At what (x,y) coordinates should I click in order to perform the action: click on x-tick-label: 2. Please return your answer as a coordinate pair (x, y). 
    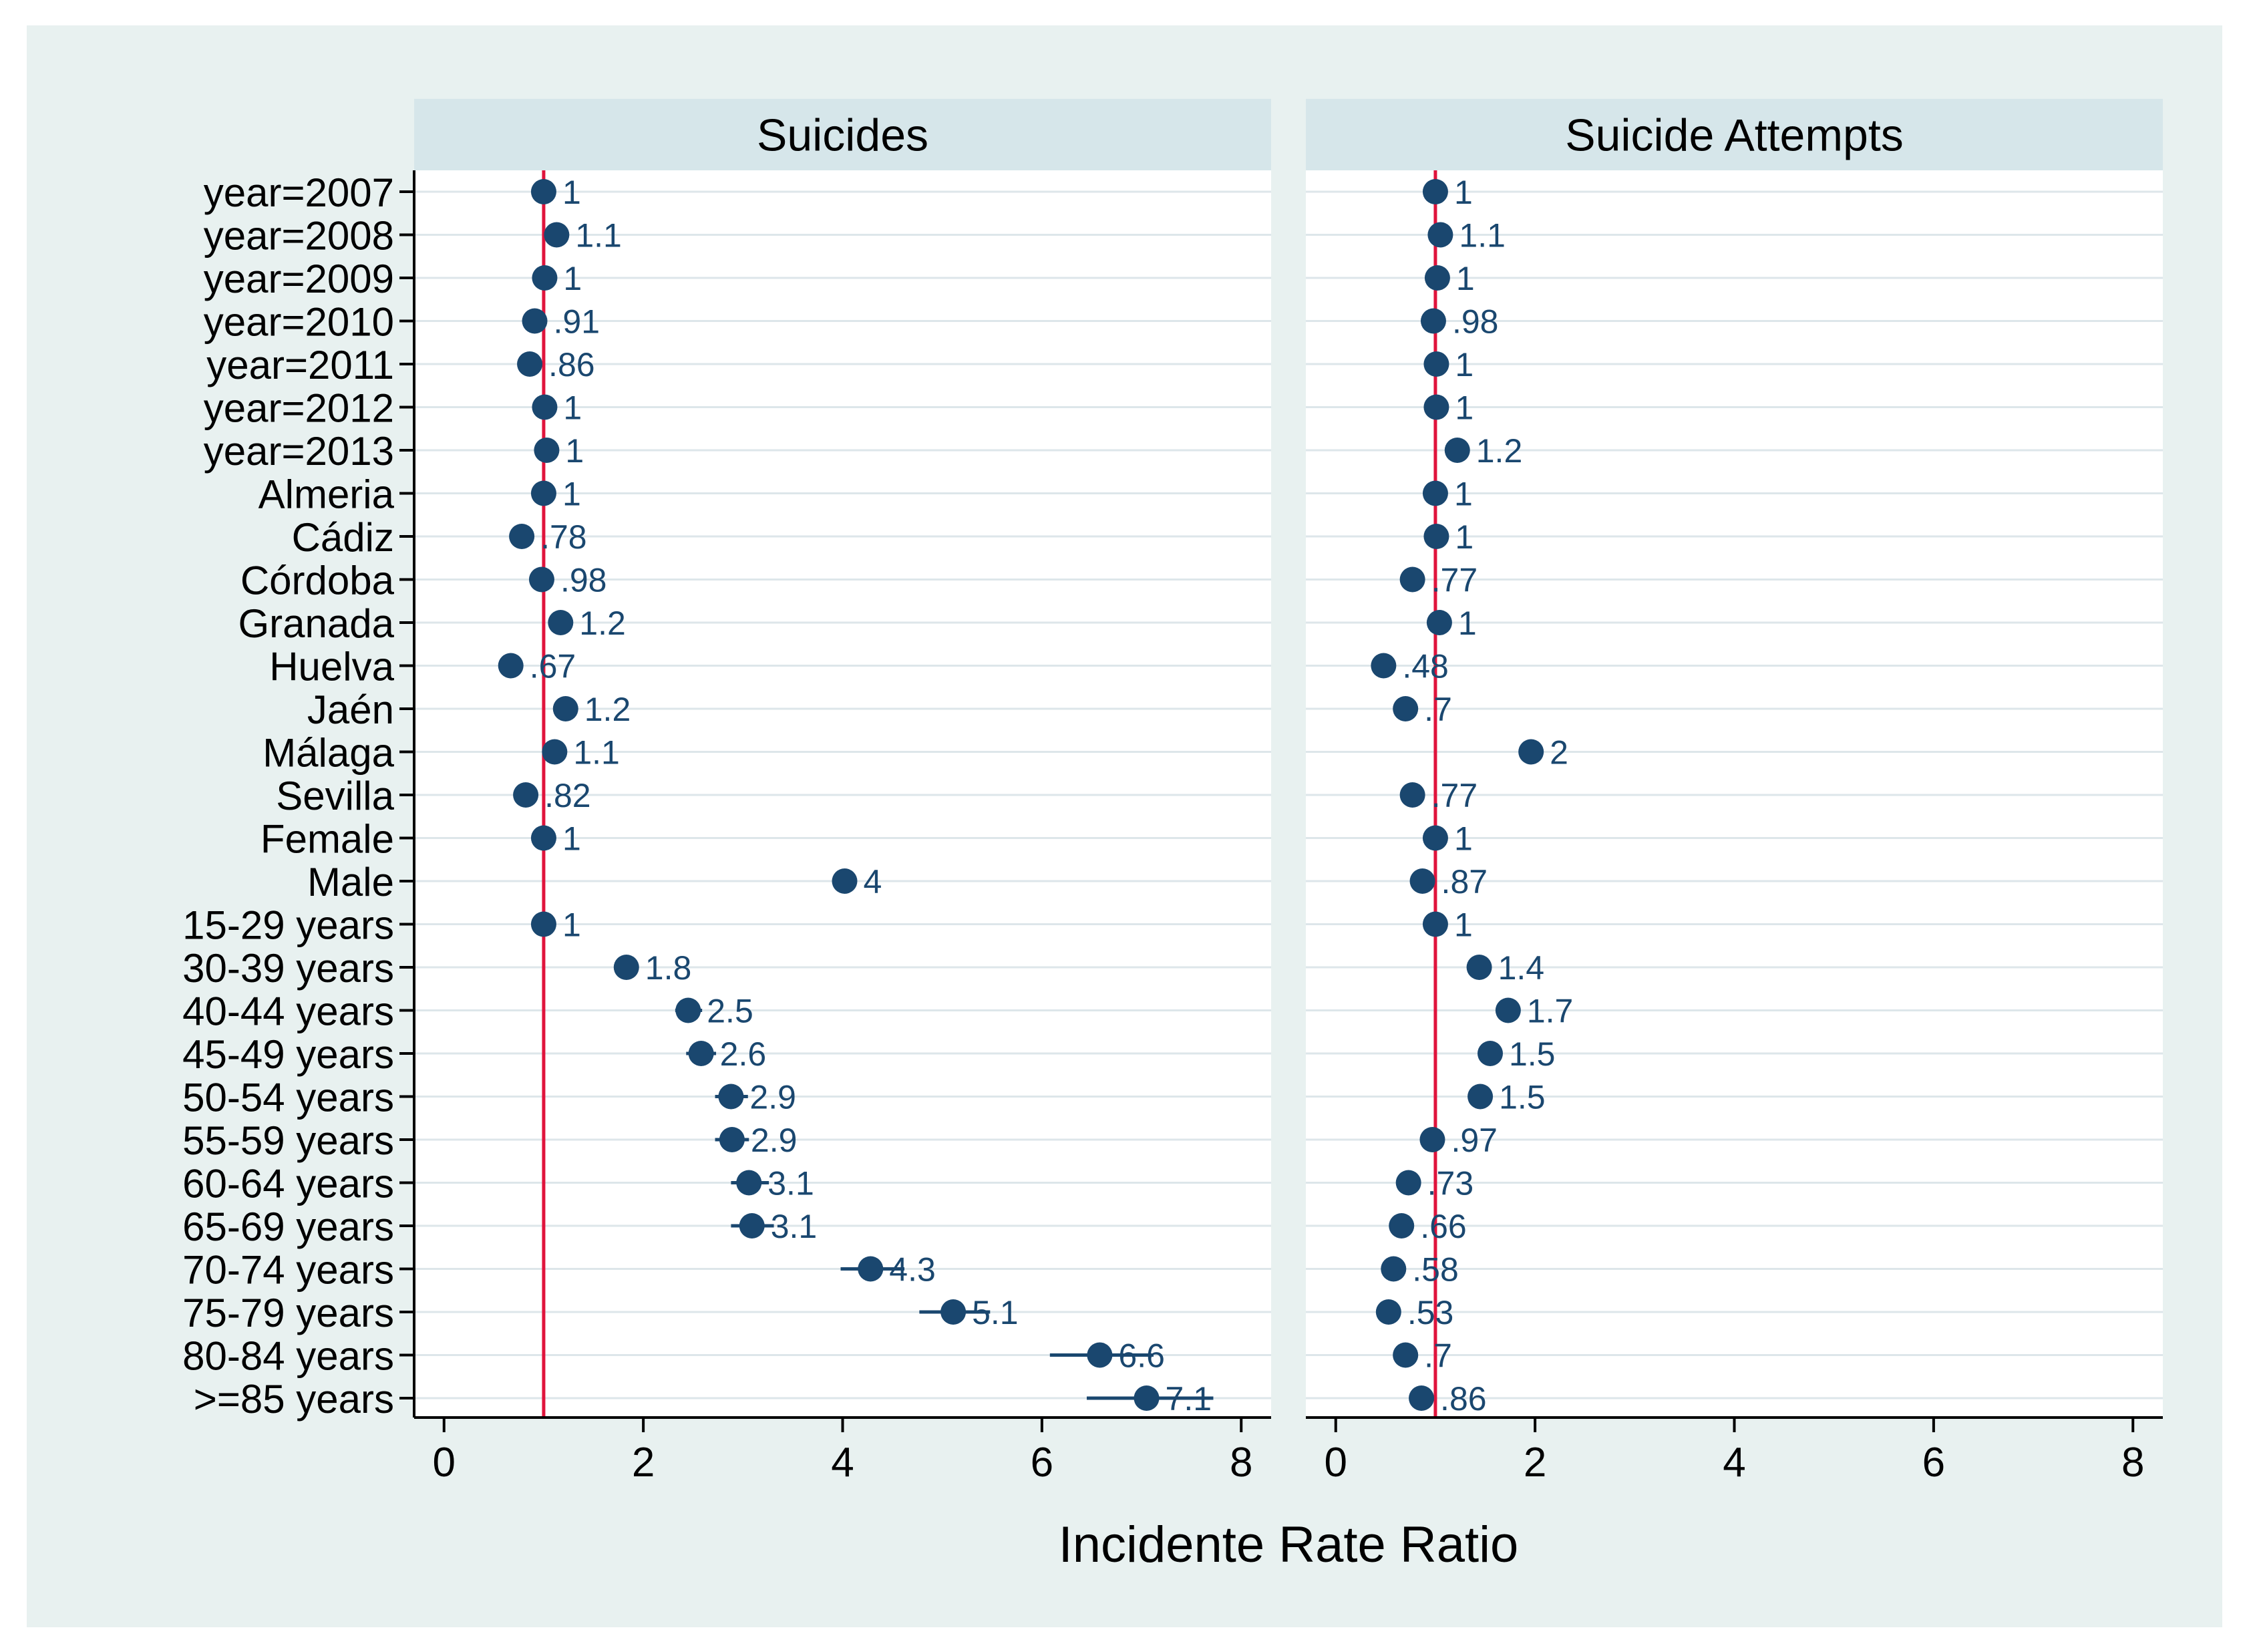
    Looking at the image, I should click on (644, 1463).